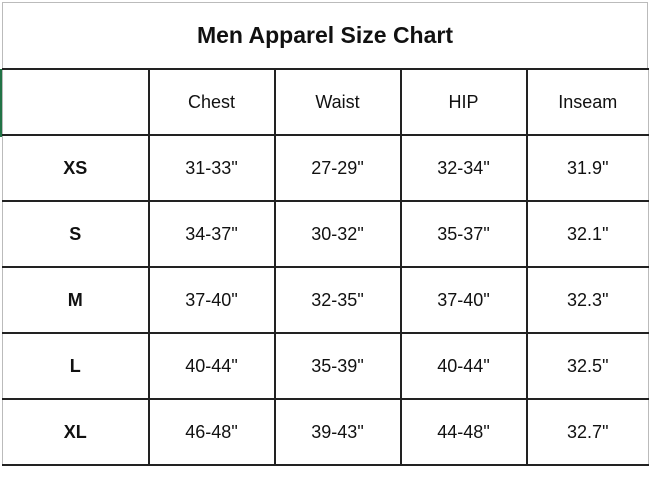  Describe the element at coordinates (587, 300) in the screenshot. I see `inseam-cell: 32.3"` at that location.